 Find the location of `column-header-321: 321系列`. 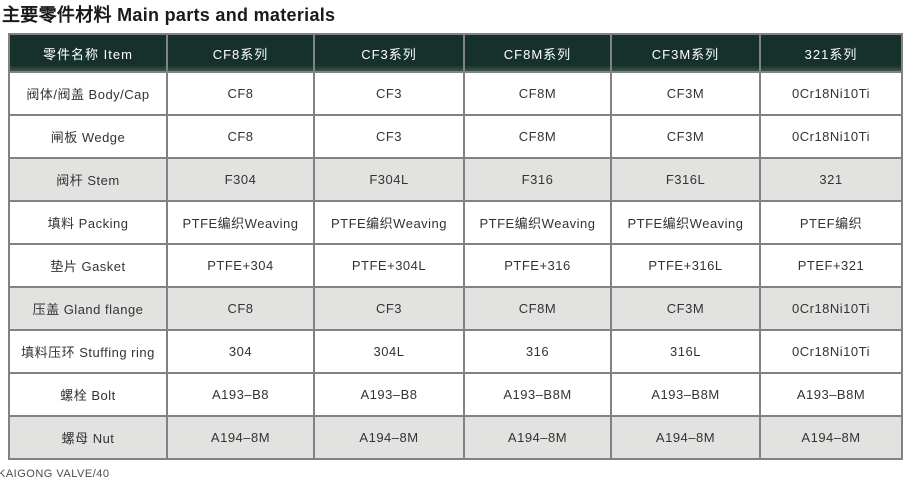

column-header-321: 321系列 is located at coordinates (831, 53).